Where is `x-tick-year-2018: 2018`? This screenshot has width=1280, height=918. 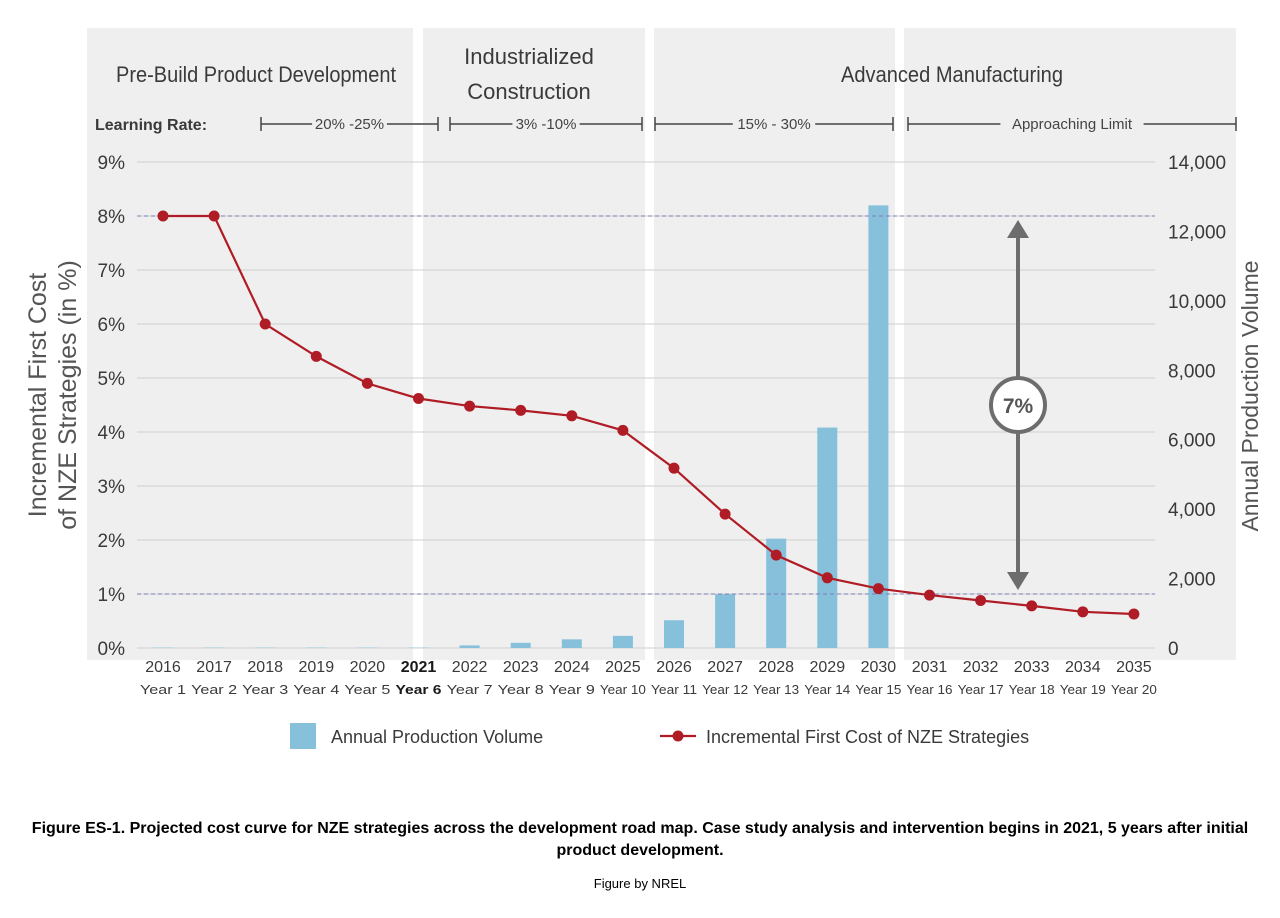
x-tick-year-2018: 2018 is located at coordinates (265, 667).